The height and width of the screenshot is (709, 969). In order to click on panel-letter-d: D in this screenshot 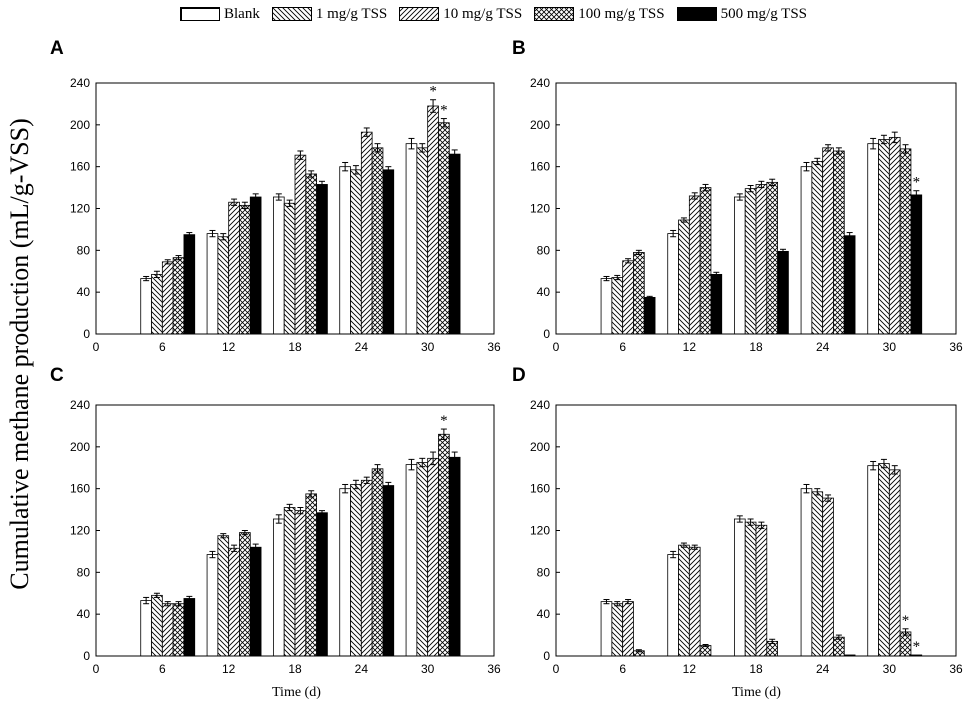, I will do `click(519, 375)`.